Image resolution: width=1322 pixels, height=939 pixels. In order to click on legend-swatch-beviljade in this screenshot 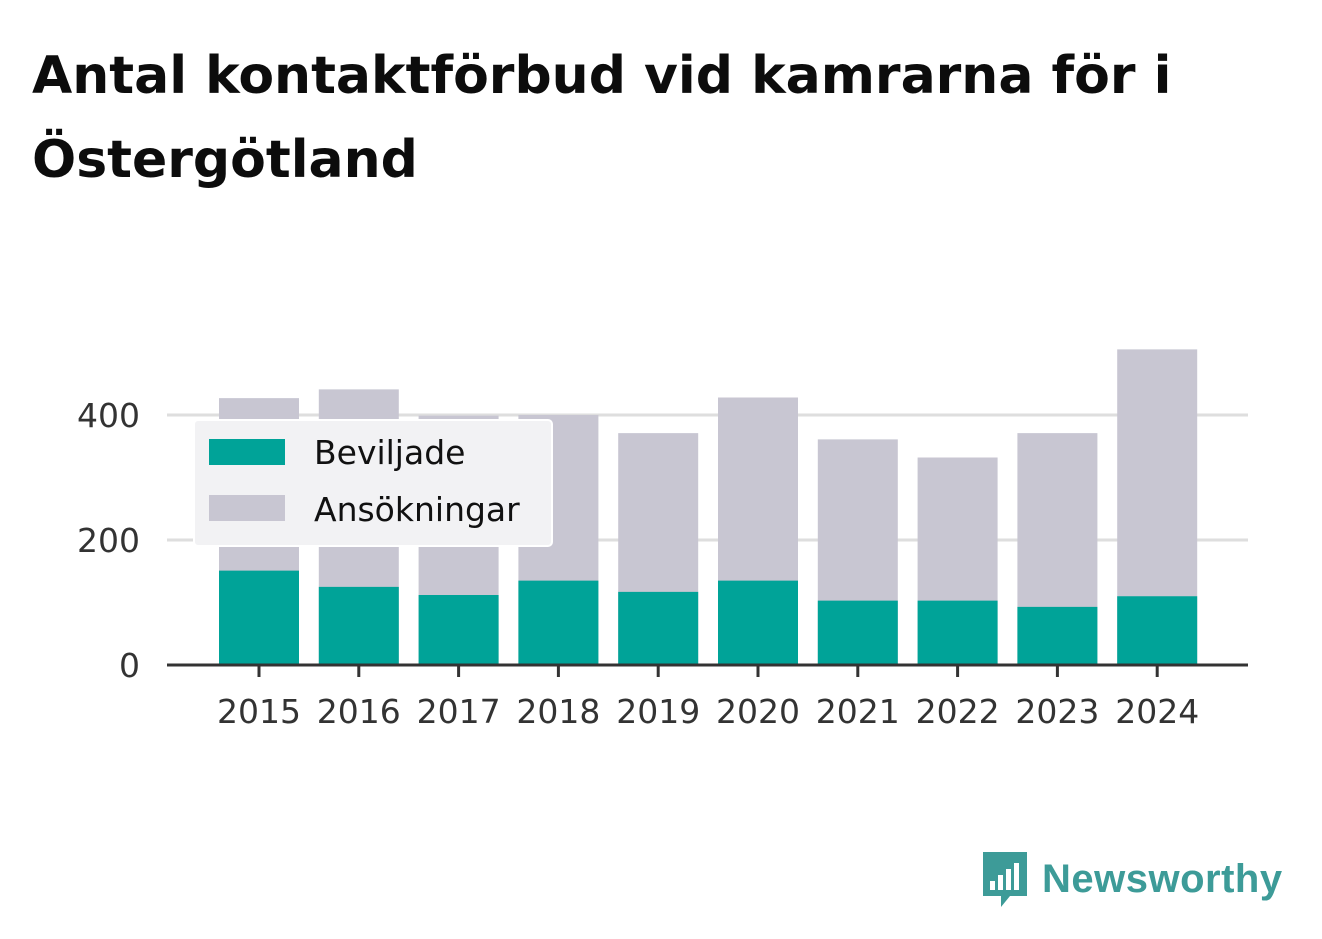, I will do `click(247, 452)`.